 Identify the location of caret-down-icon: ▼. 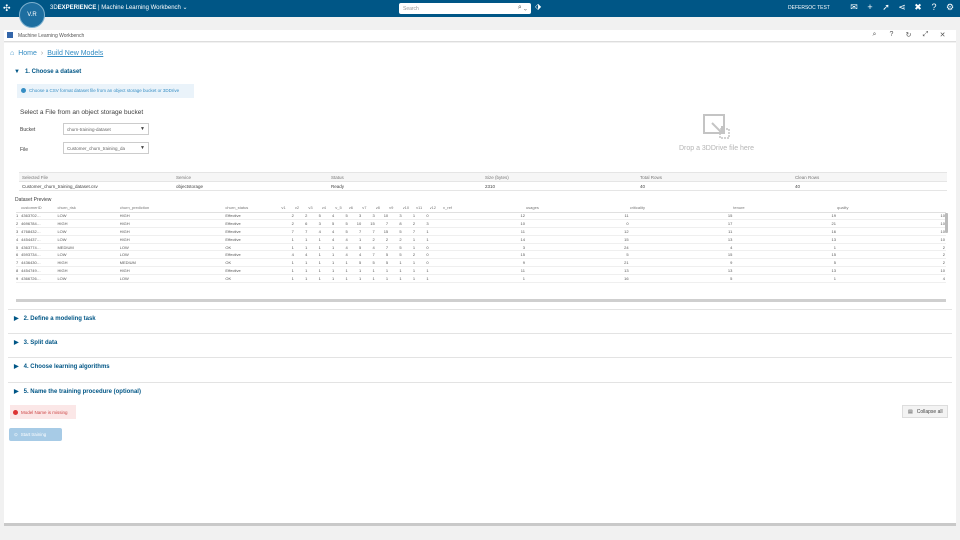
(17, 72).